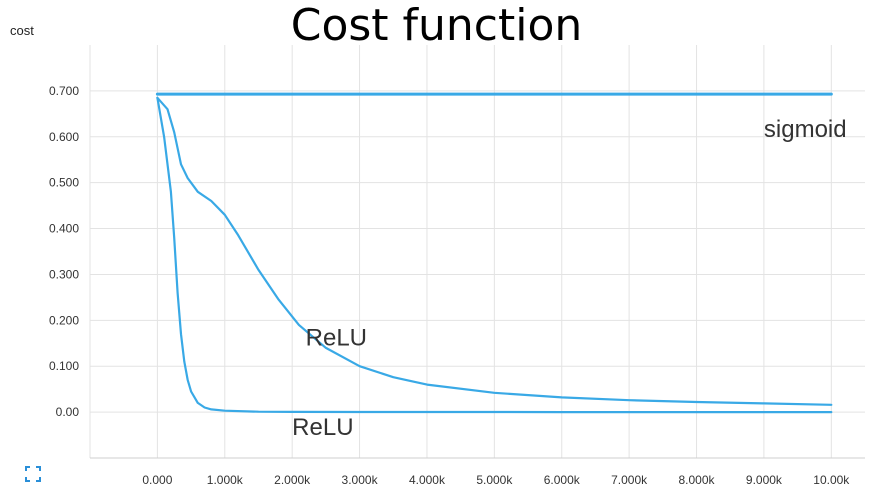 Image resolution: width=873 pixels, height=499 pixels. I want to click on x-tick-label: 3.000k, so click(360, 480).